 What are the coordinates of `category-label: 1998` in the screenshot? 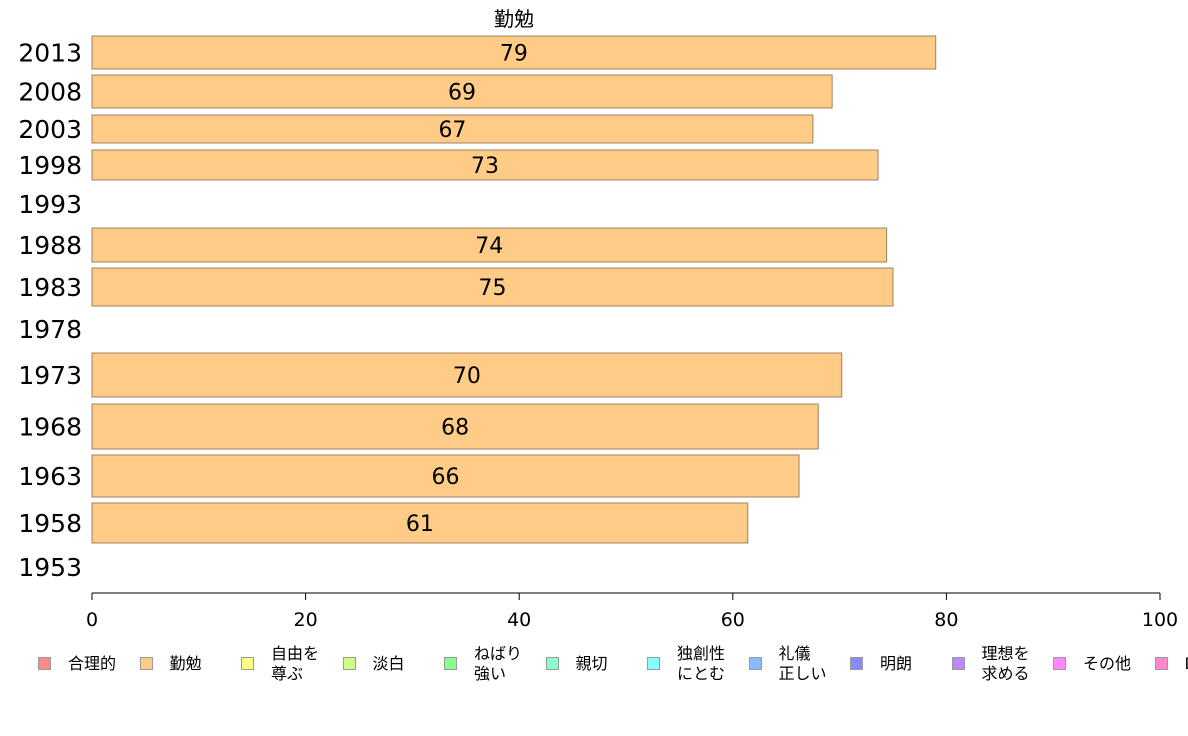 It's located at (50, 165).